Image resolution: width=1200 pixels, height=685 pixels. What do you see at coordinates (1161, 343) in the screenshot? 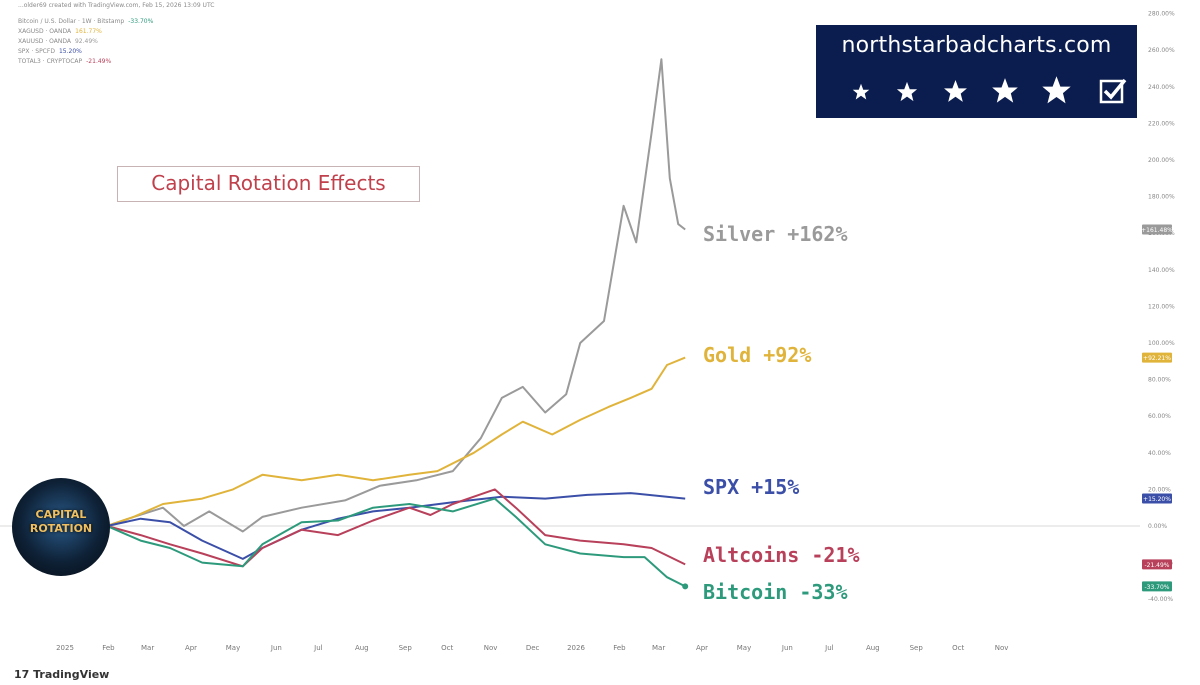
I see `y-tick-label: 100.00%` at bounding box center [1161, 343].